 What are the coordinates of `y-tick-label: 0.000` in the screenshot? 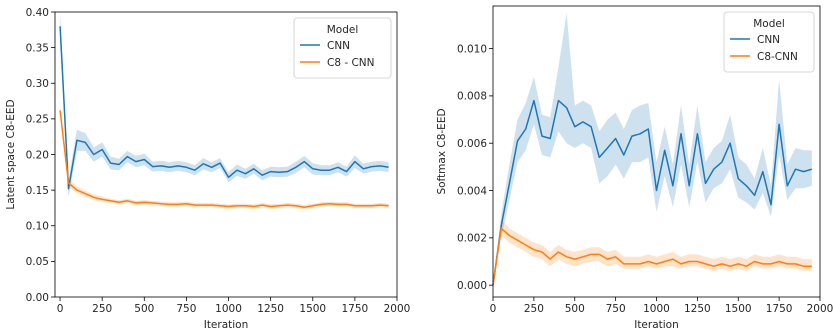 It's located at (472, 286).